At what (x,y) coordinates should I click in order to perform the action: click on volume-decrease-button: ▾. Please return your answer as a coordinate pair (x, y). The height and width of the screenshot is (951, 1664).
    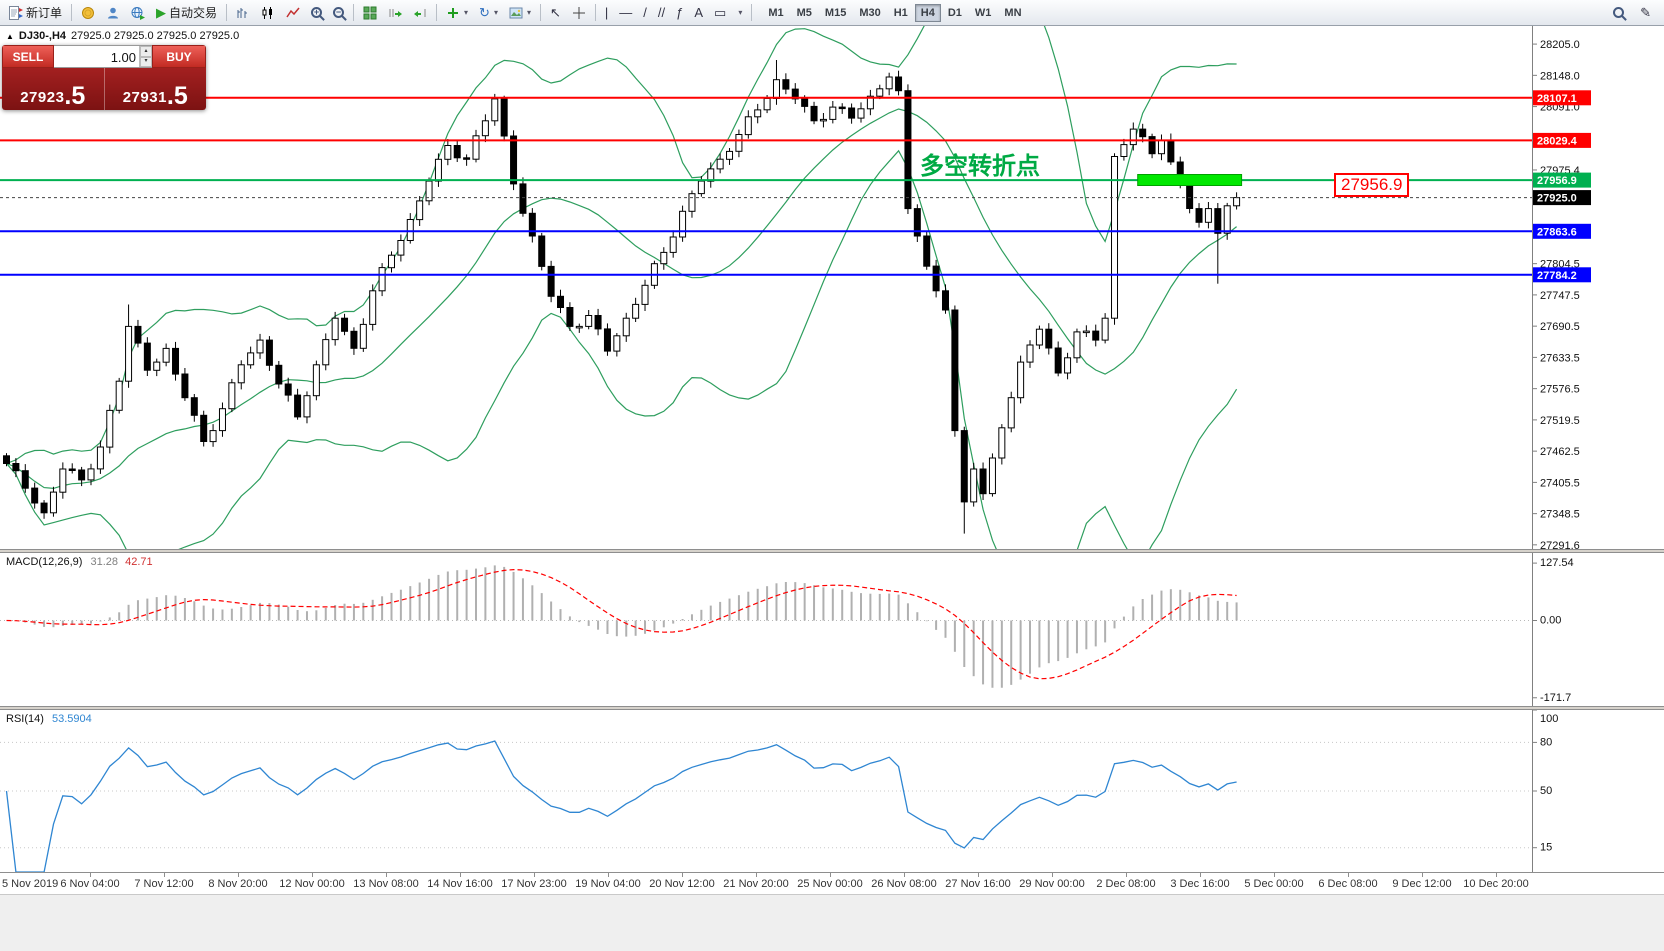
    Looking at the image, I should click on (146, 61).